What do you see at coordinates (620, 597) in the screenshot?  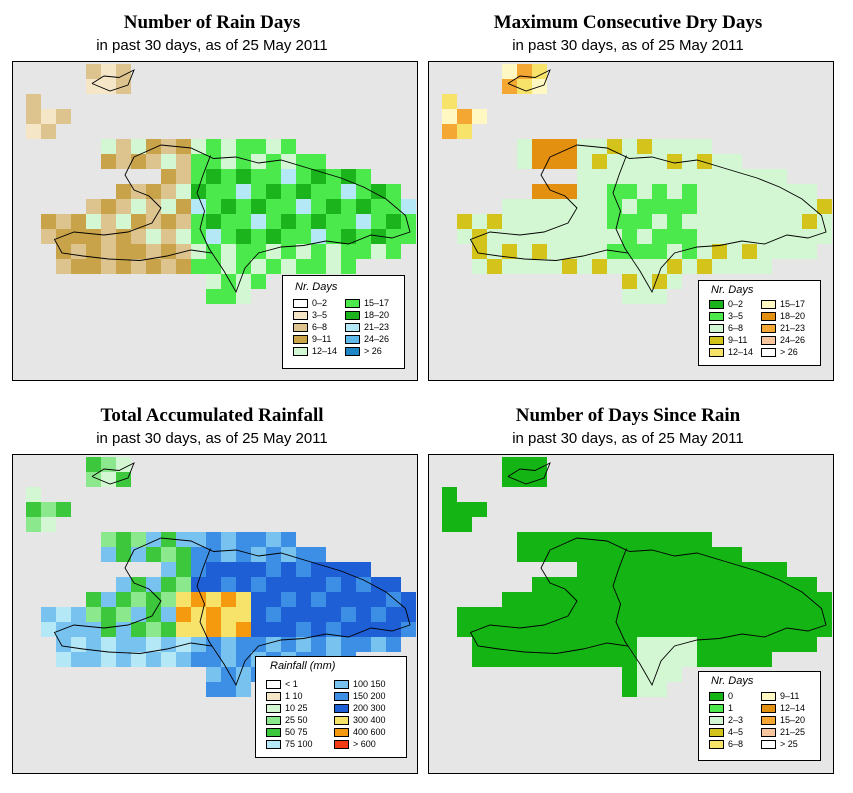 I see `country-border-line` at bounding box center [620, 597].